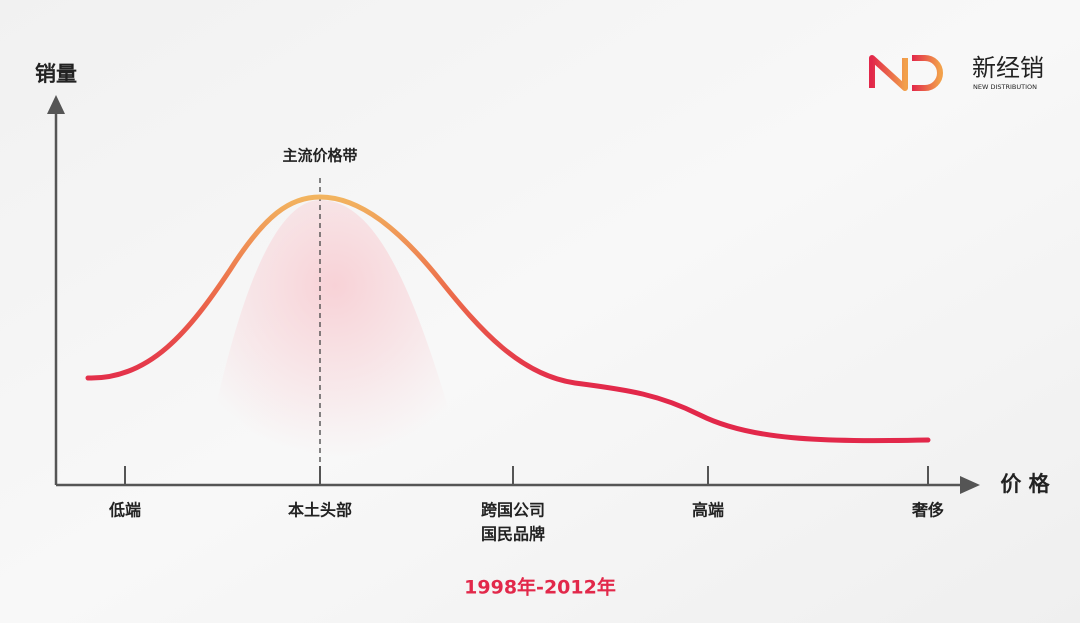  What do you see at coordinates (540, 587) in the screenshot?
I see `caption: 1998年-2012年` at bounding box center [540, 587].